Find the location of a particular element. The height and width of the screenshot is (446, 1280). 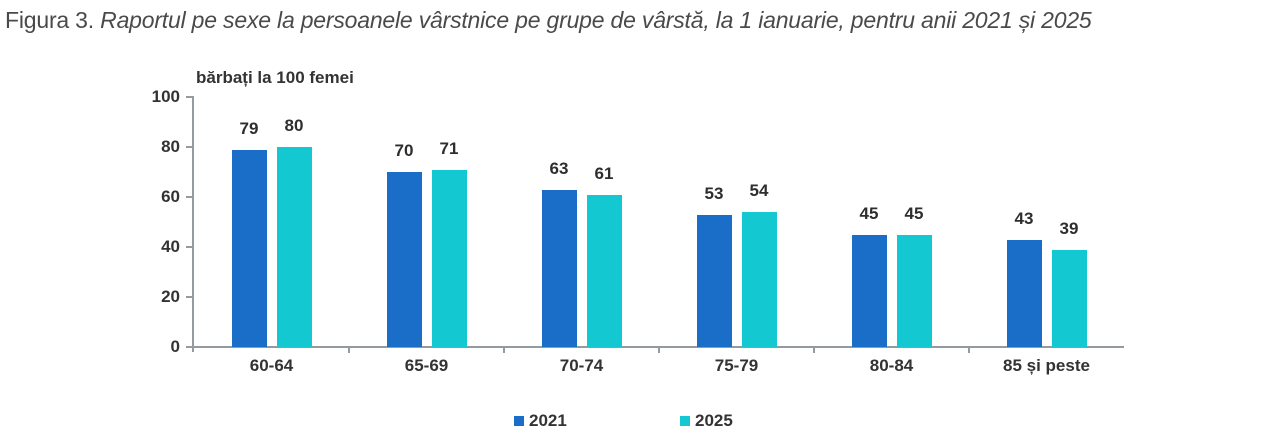

legend-label-2021: 2021 is located at coordinates (548, 420).